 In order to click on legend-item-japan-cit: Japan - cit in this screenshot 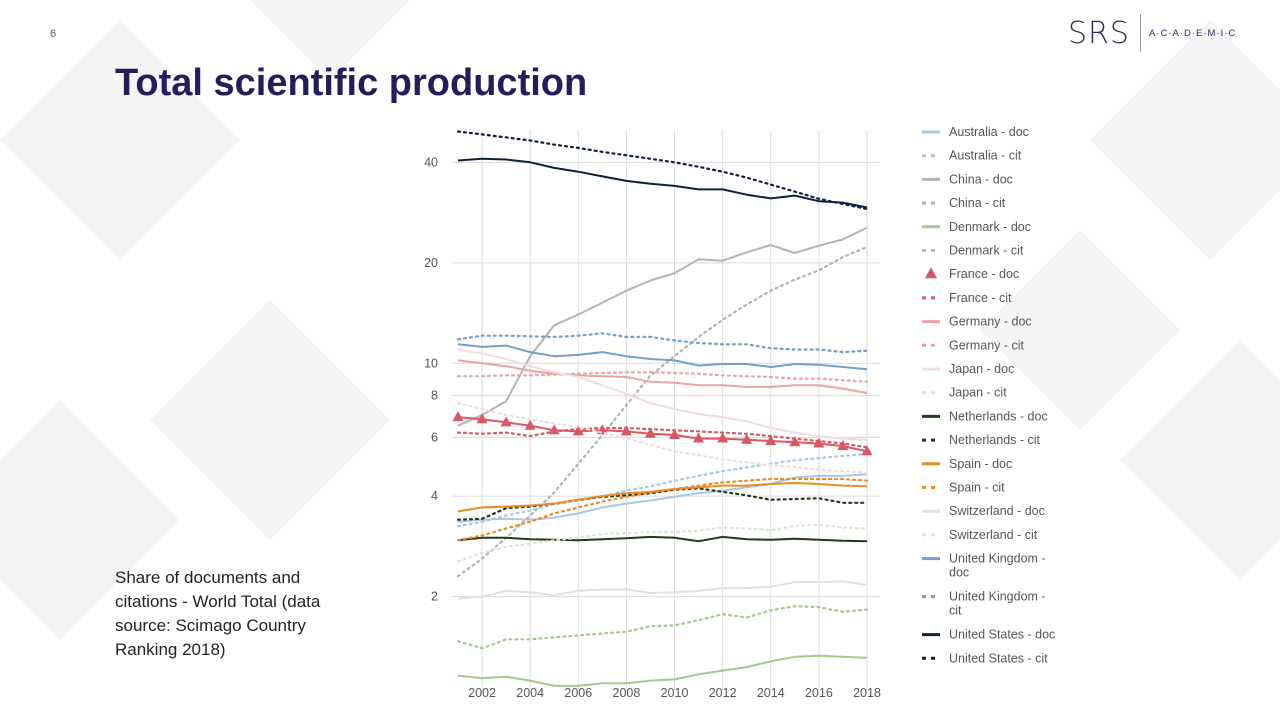, I will do `click(964, 393)`.